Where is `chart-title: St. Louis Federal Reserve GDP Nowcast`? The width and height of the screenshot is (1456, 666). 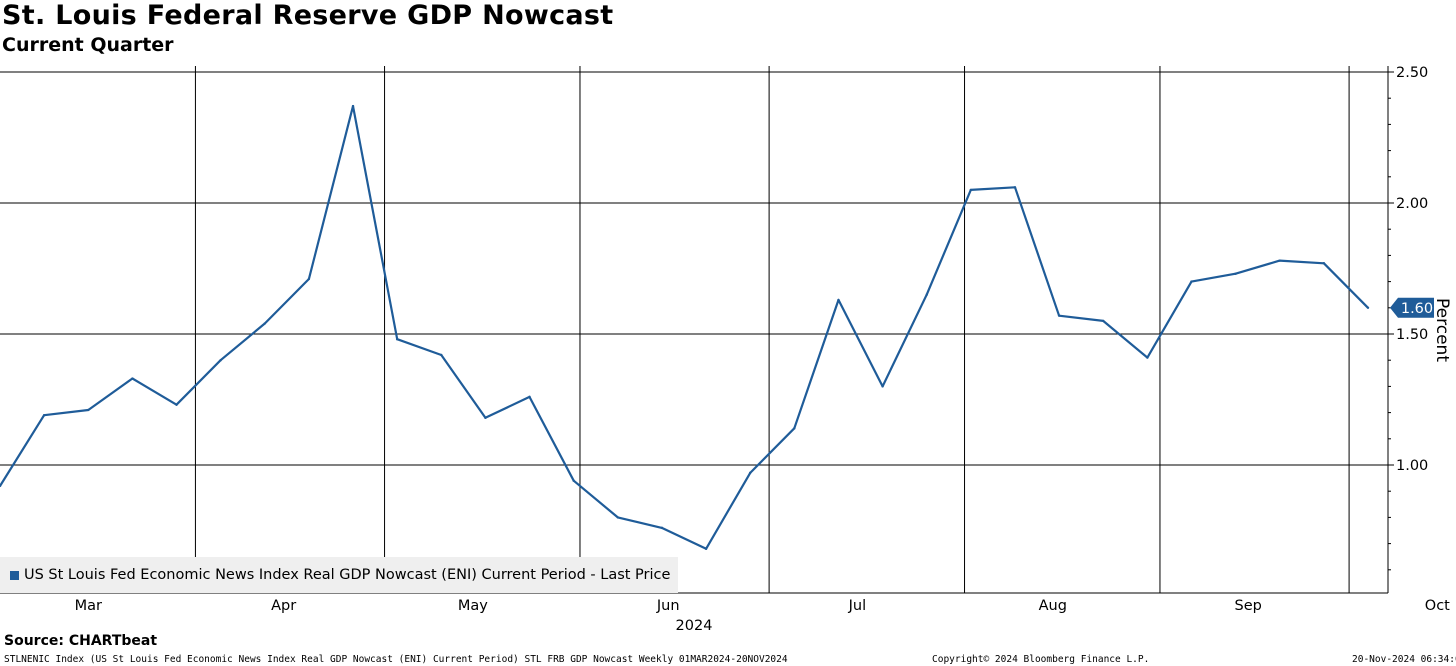
chart-title: St. Louis Federal Reserve GDP Nowcast is located at coordinates (308, 15).